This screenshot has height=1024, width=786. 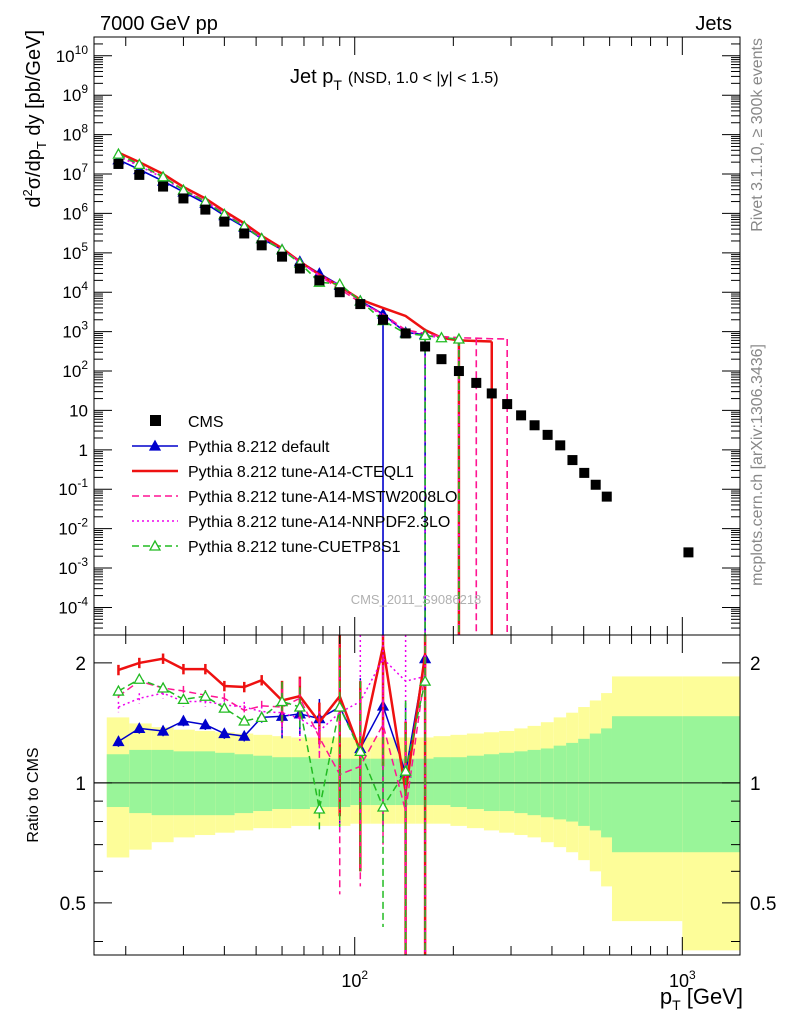 I want to click on legend-label: Pythia 8.212 default, so click(x=259, y=447).